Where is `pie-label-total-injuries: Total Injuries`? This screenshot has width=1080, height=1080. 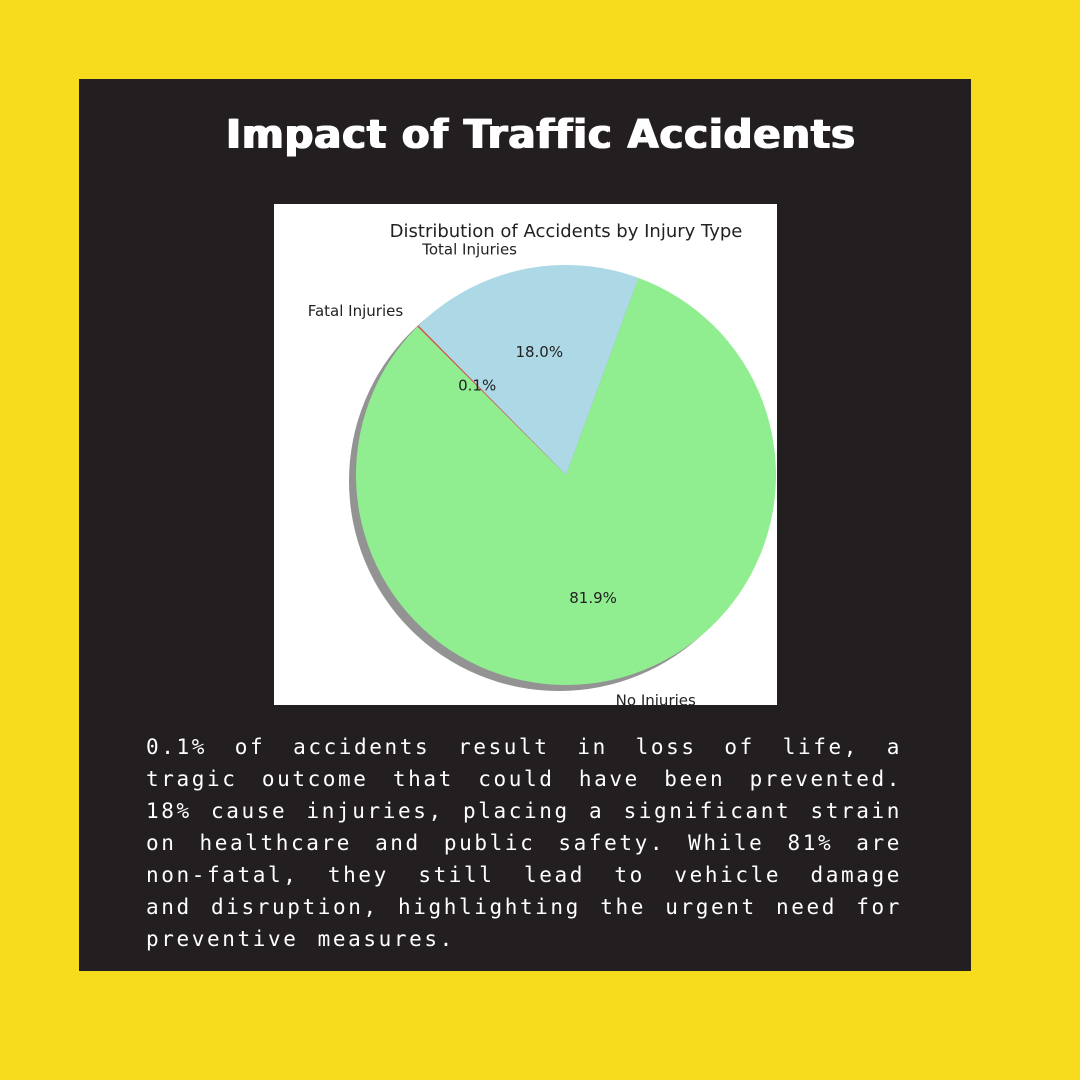
pie-label-total-injuries: Total Injuries is located at coordinates (469, 249).